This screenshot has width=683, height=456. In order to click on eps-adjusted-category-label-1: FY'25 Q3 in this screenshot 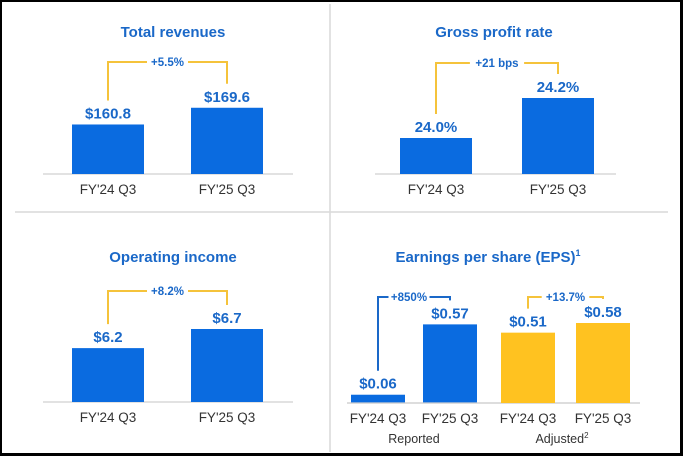, I will do `click(603, 418)`.